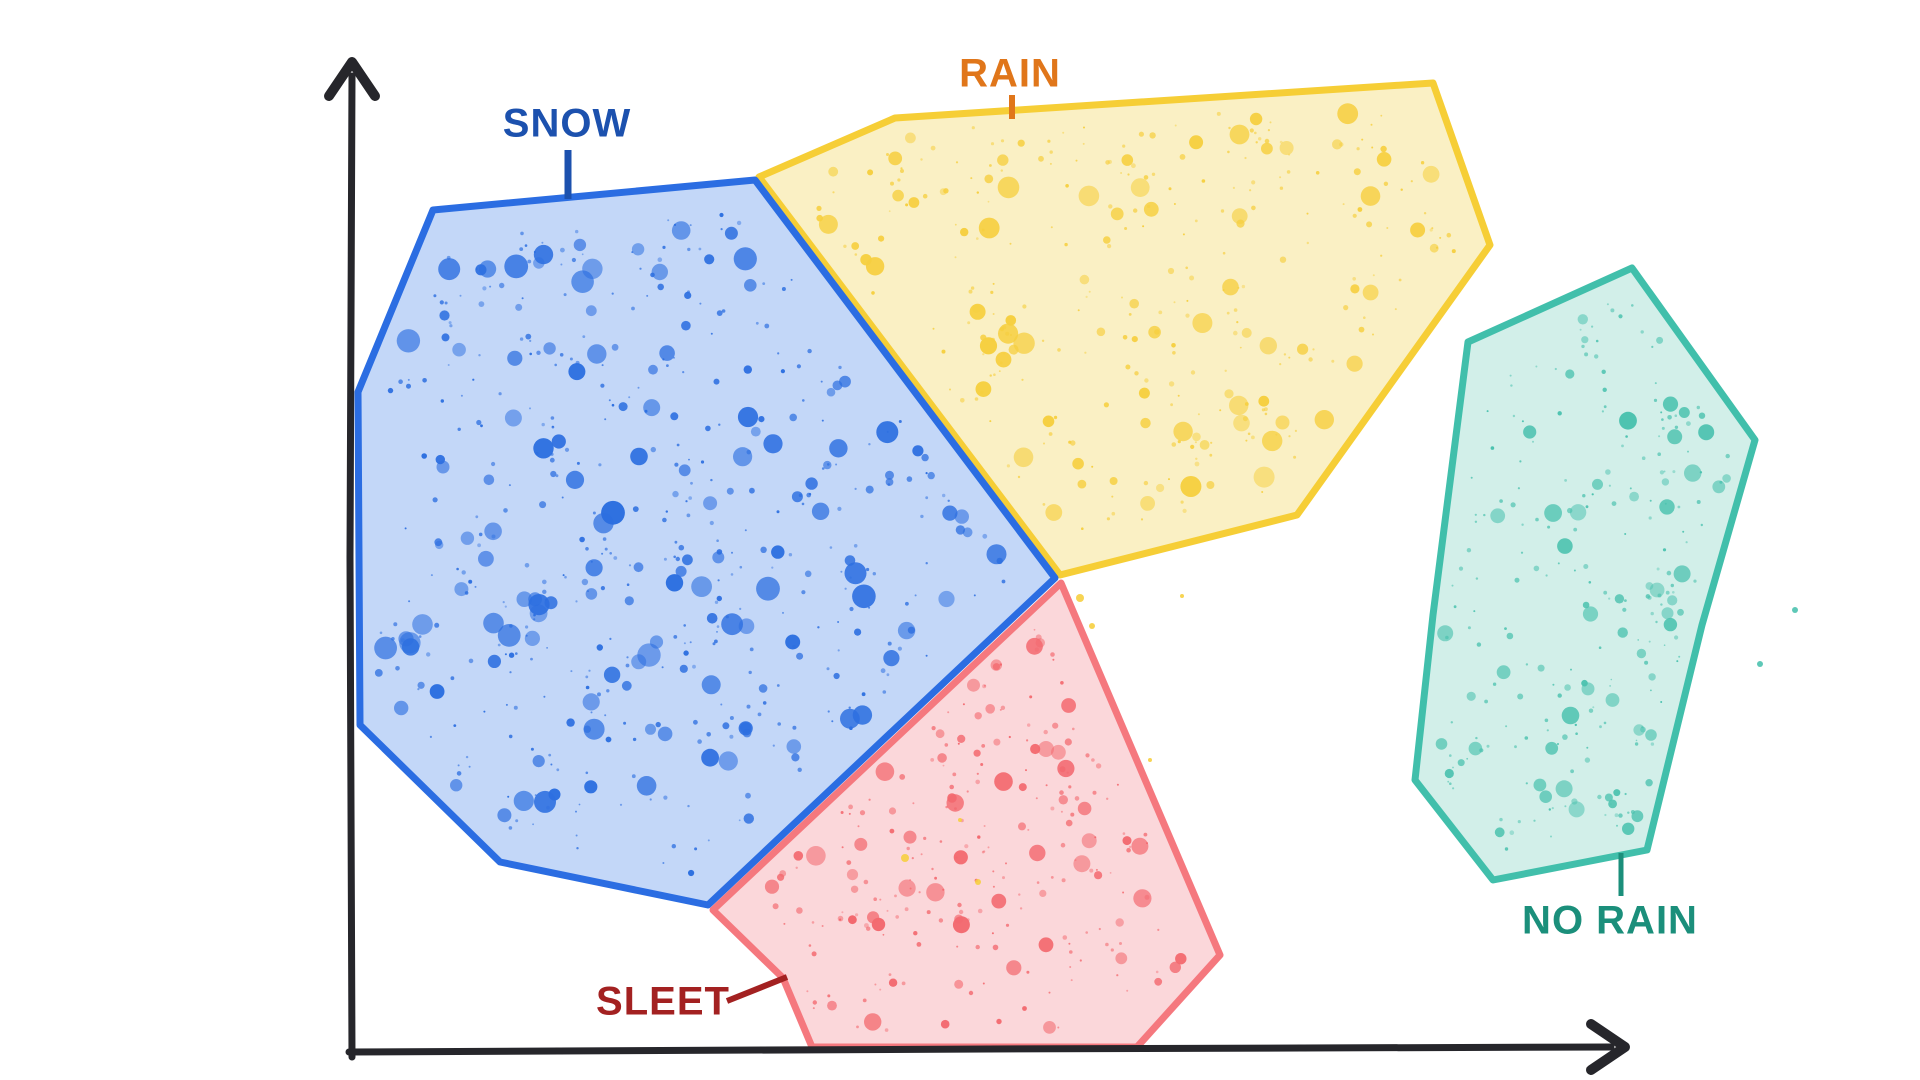  What do you see at coordinates (567, 123) in the screenshot?
I see `cluster-label-snow: SNOW` at bounding box center [567, 123].